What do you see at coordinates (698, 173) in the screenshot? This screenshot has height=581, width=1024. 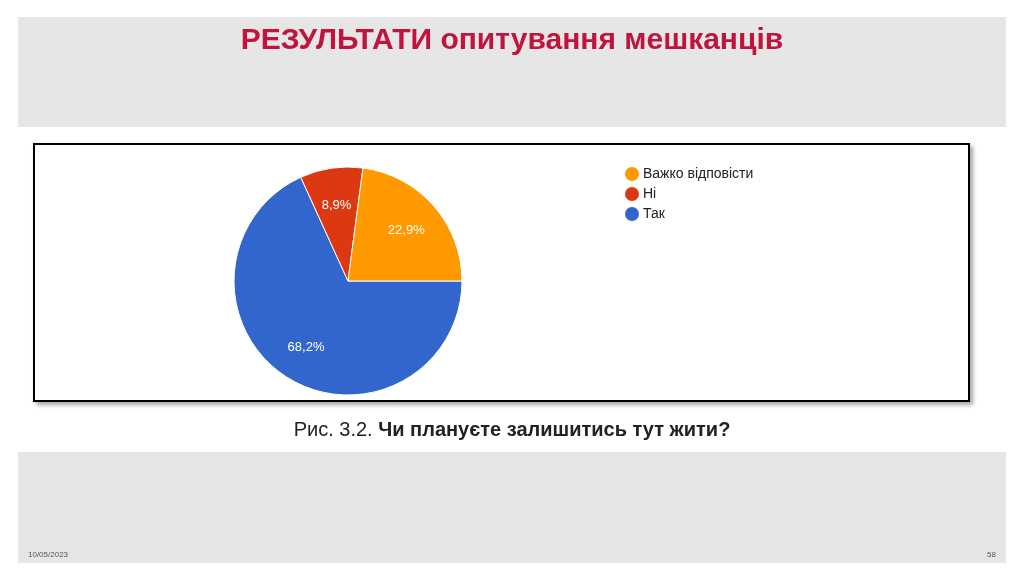 I see `legend-label: Важко відповісти` at bounding box center [698, 173].